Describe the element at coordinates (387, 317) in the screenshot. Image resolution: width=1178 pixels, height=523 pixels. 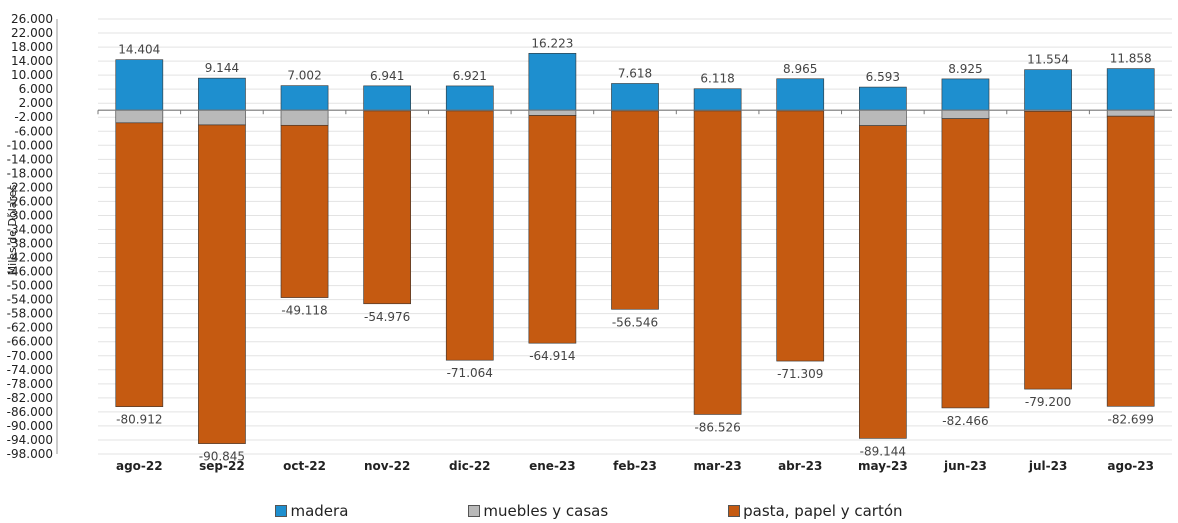
I see `data-label-pasta: -54.976` at that location.